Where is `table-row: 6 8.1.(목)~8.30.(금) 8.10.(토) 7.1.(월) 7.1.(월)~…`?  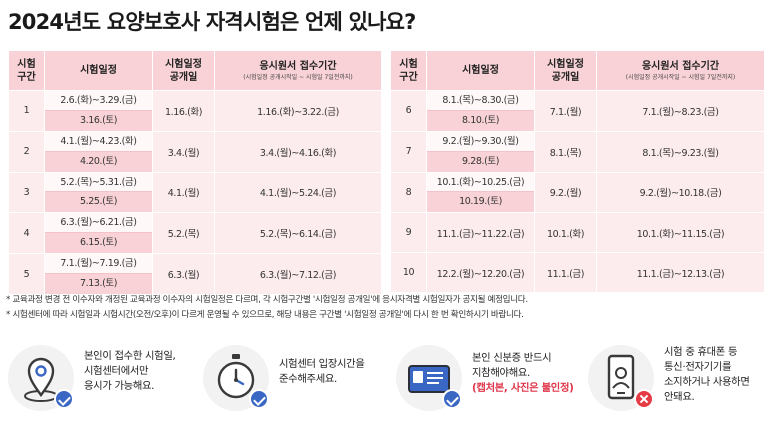 table-row: 6 8.1.(목)~8.30.(금) 8.10.(토) 7.1.(월) 7.1.(월)~… is located at coordinates (577, 111).